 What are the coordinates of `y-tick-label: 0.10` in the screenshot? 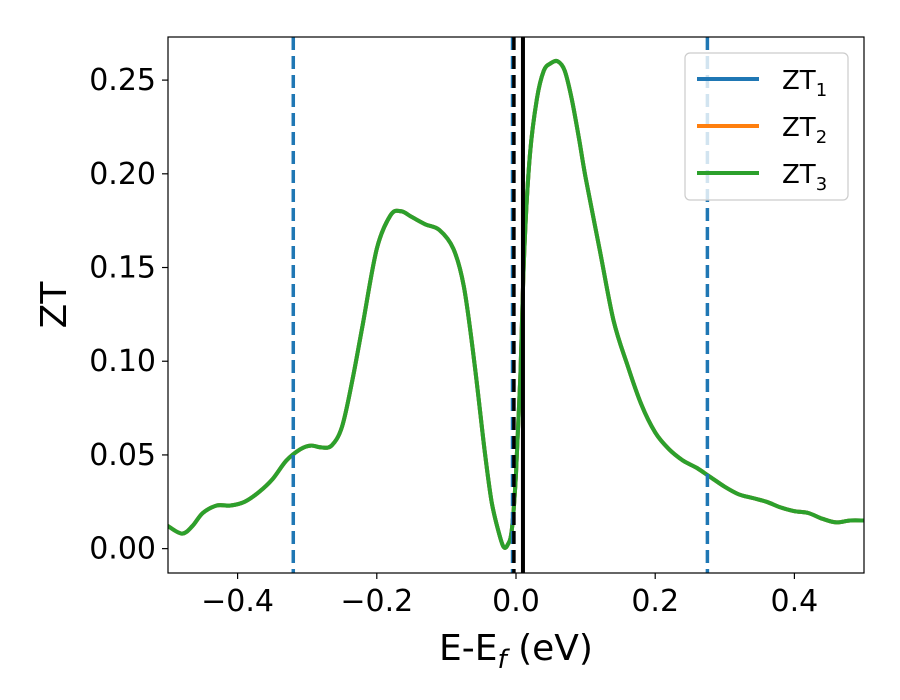 It's located at (122, 361).